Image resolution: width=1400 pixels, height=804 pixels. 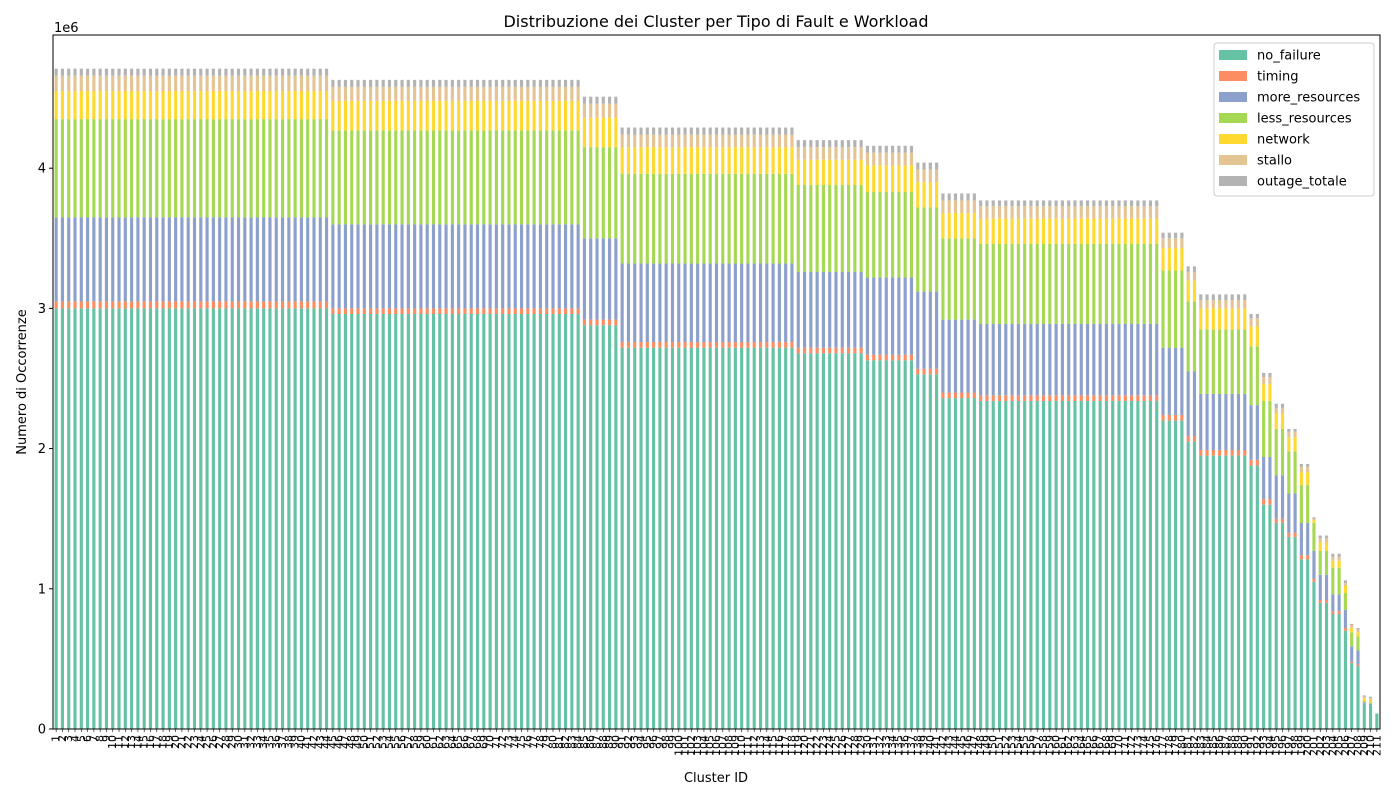 I want to click on legend-label: no_failure, so click(x=1289, y=56).